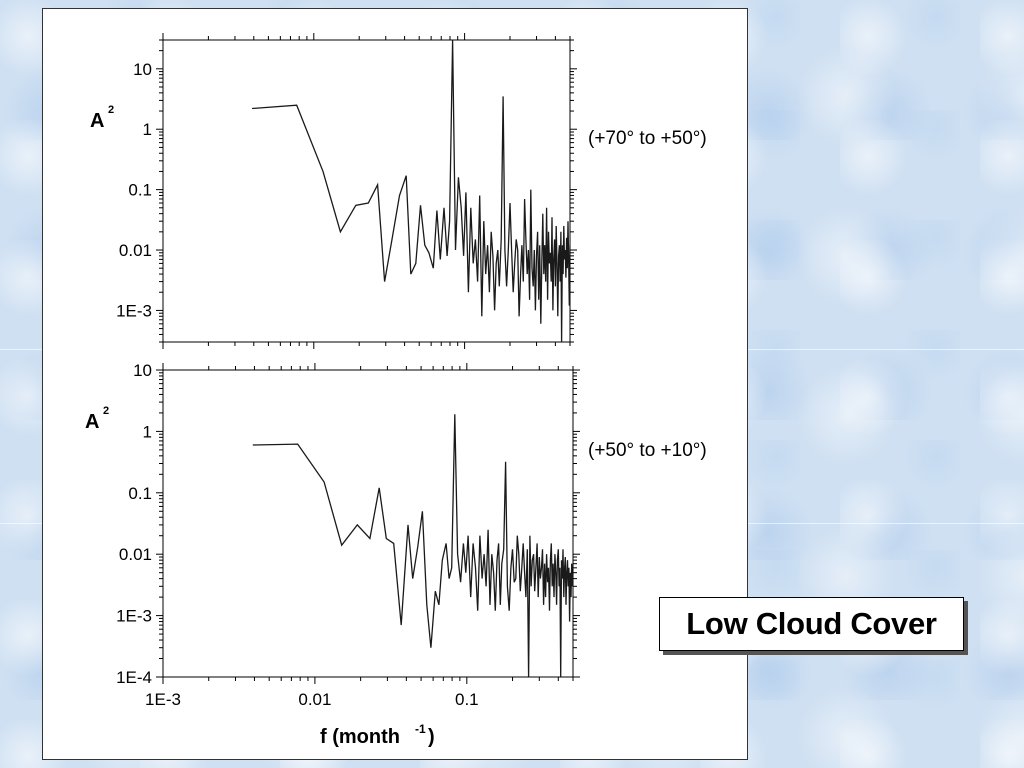 This screenshot has width=1024, height=768. Describe the element at coordinates (647, 138) in the screenshot. I see `panel-latitude-label: (+70° to +50°)` at that location.